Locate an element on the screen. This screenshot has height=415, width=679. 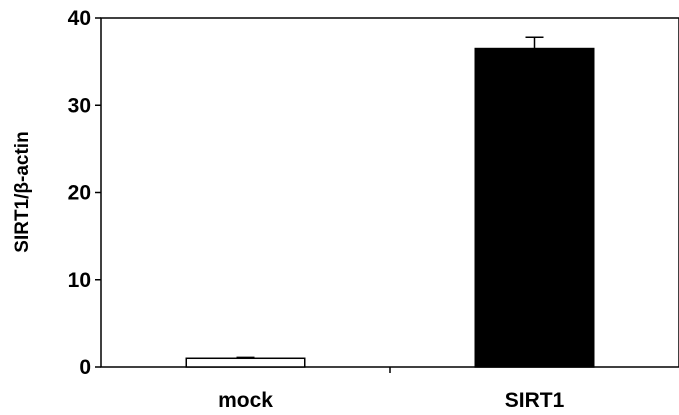
y-tick-label: 20 is located at coordinates (79, 193).